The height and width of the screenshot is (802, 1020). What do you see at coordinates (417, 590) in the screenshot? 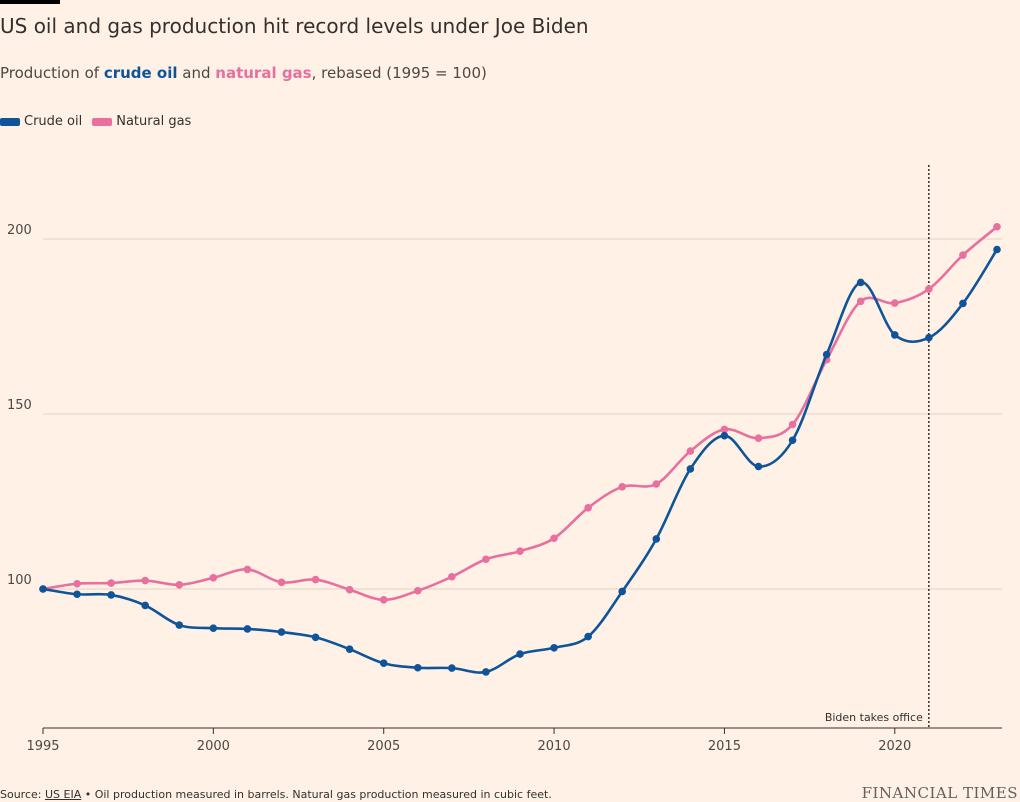
I see `data-point-natural-gas-2006` at bounding box center [417, 590].